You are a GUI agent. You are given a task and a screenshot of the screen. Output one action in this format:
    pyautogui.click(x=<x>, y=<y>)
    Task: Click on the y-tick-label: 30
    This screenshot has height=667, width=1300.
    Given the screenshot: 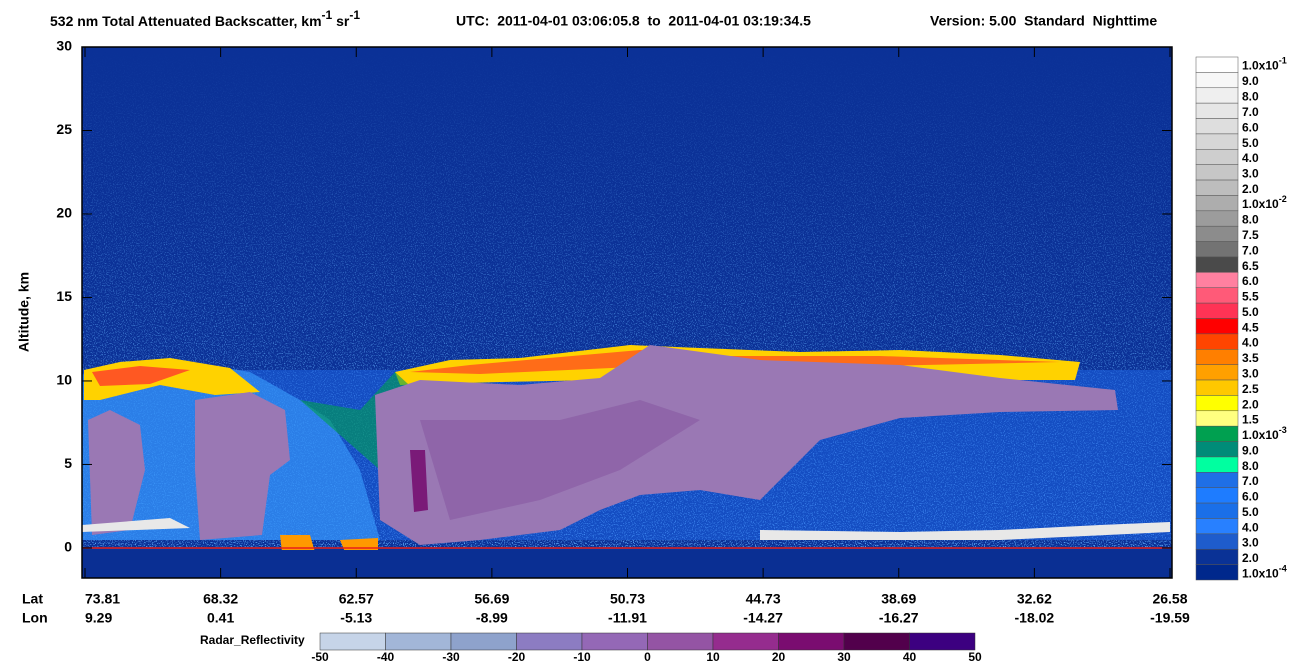 What is the action you would take?
    pyautogui.click(x=64, y=46)
    